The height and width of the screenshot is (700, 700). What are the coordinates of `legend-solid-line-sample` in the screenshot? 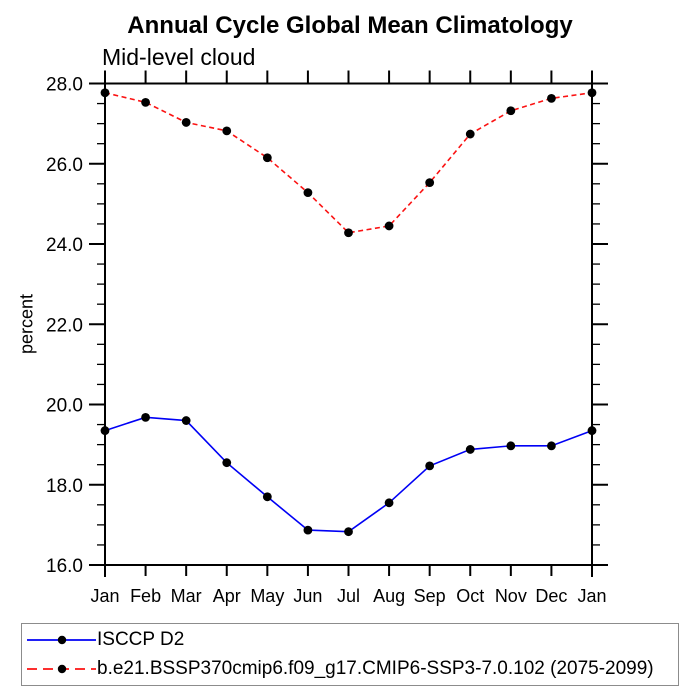 It's located at (61, 640).